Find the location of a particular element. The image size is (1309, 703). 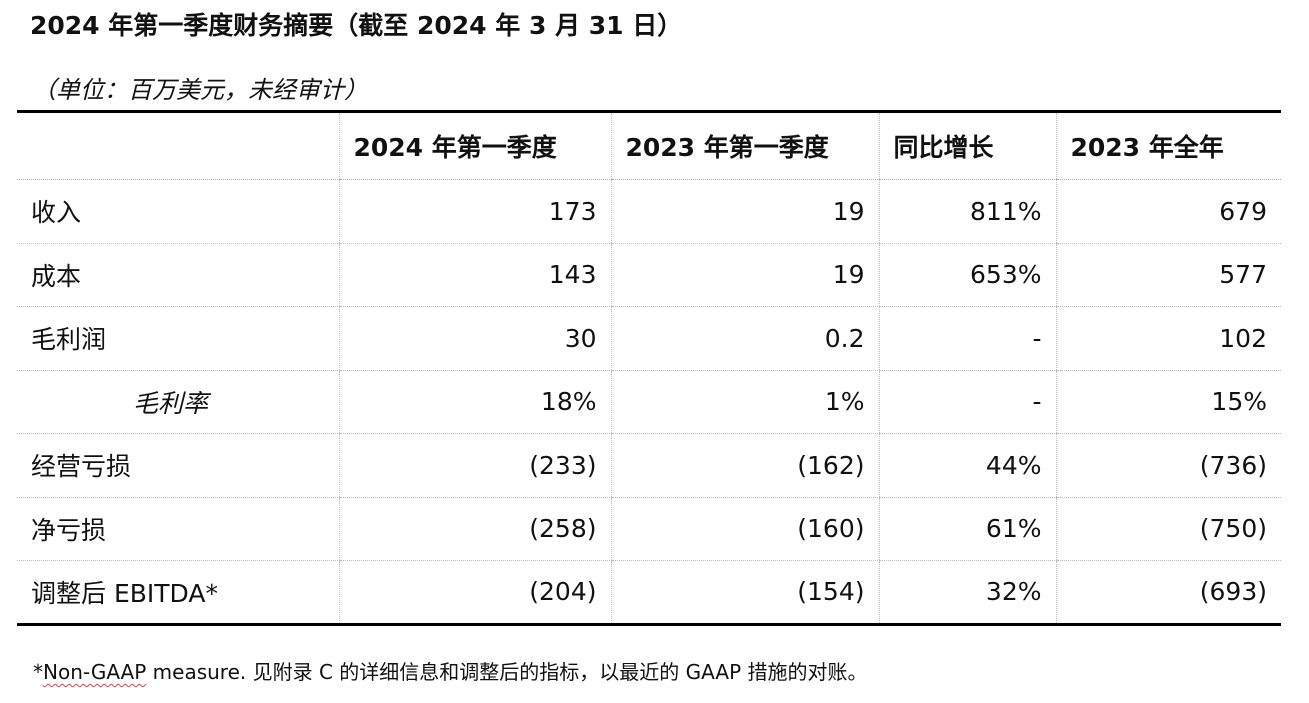

cell-q1-2024: 18% is located at coordinates (474, 402).